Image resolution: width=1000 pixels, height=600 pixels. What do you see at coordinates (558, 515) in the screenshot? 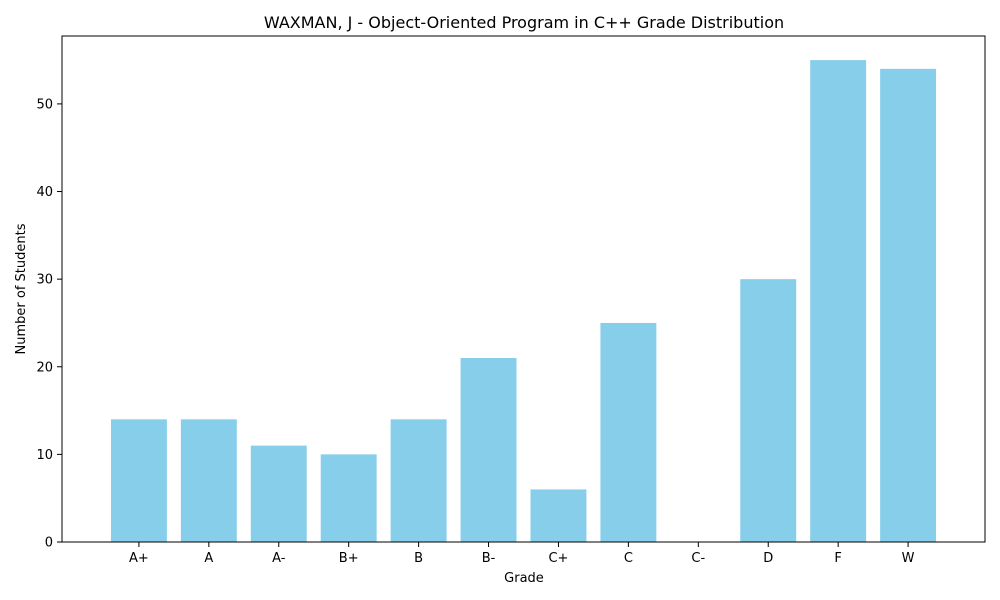
I see `bar-C+` at bounding box center [558, 515].